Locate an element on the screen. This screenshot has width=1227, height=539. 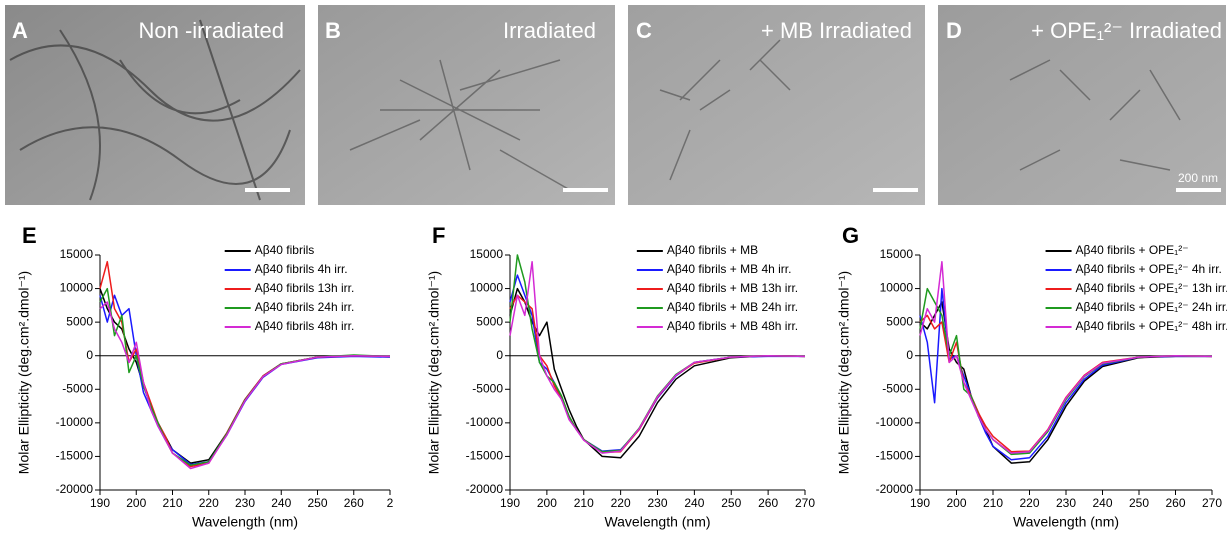
image-panel: 200 nm D + OPE₁²⁻ Irradiated is located at coordinates (1082, 105).